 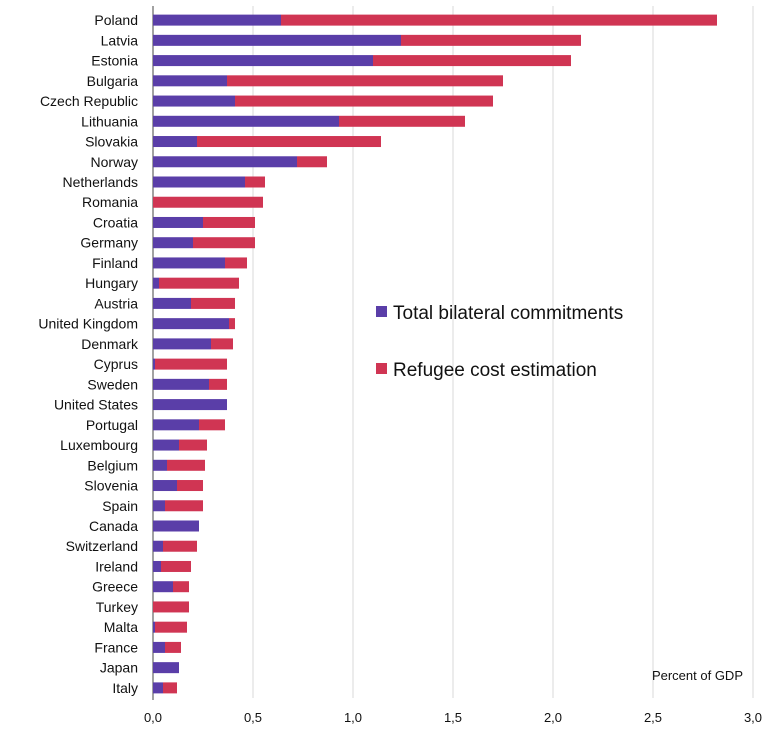 What do you see at coordinates (381, 311) in the screenshot?
I see `legend-swatch-bilateral` at bounding box center [381, 311].